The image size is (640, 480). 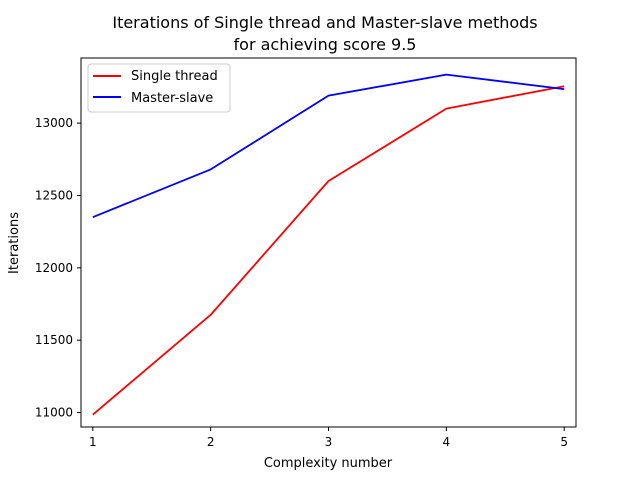 I want to click on y-tick-label: 13000, so click(x=54, y=123).